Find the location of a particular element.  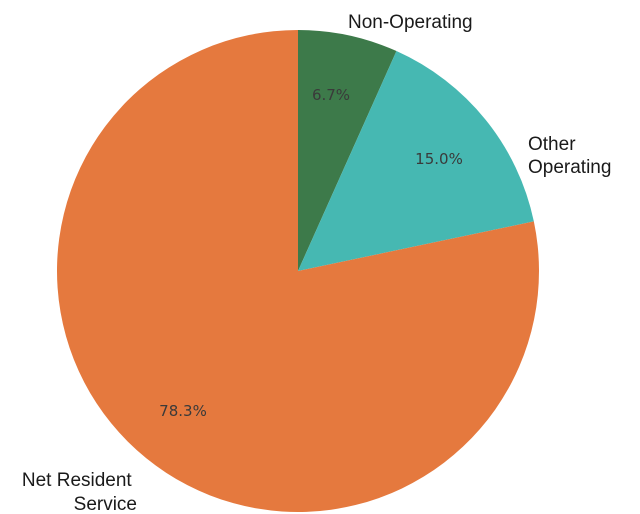

label-net-resident-service: Net Resident Service is located at coordinates (79, 492).